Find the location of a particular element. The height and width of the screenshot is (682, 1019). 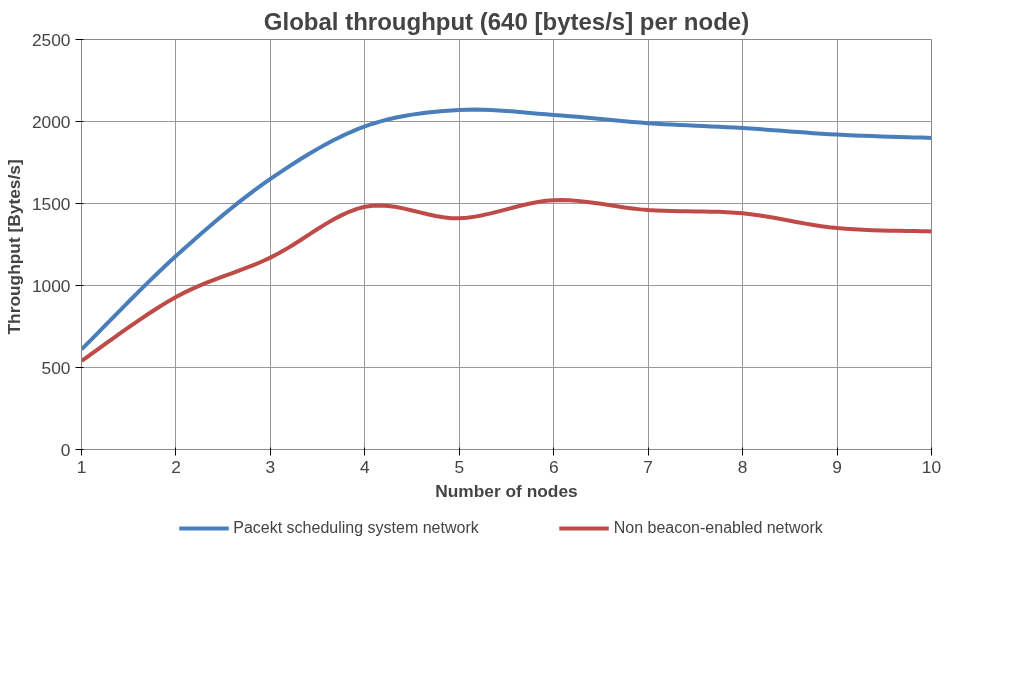

x-tick-label: 7 is located at coordinates (648, 466).